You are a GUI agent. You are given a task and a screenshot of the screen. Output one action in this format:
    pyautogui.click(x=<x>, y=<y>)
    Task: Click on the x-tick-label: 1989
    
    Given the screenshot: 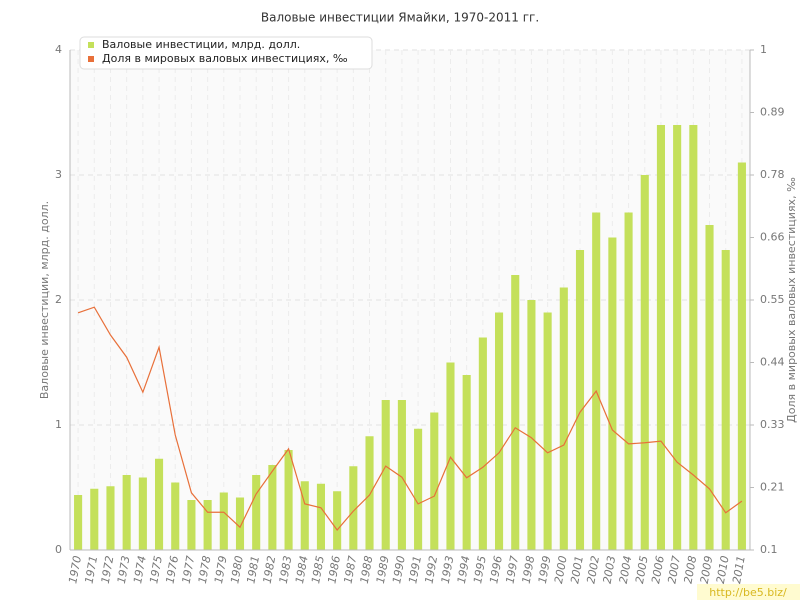 What is the action you would take?
    pyautogui.click(x=383, y=570)
    